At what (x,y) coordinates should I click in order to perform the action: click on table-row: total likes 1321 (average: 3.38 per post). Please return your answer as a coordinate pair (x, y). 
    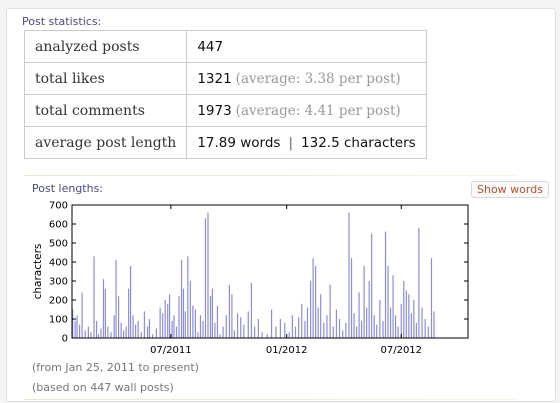
    Looking at the image, I should click on (225, 78).